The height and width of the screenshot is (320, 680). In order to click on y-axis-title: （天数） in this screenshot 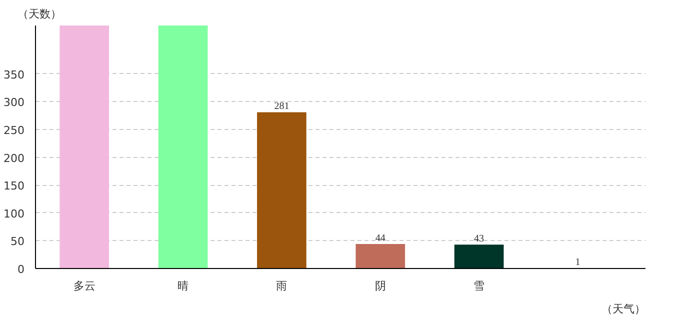, I will do `click(40, 14)`.